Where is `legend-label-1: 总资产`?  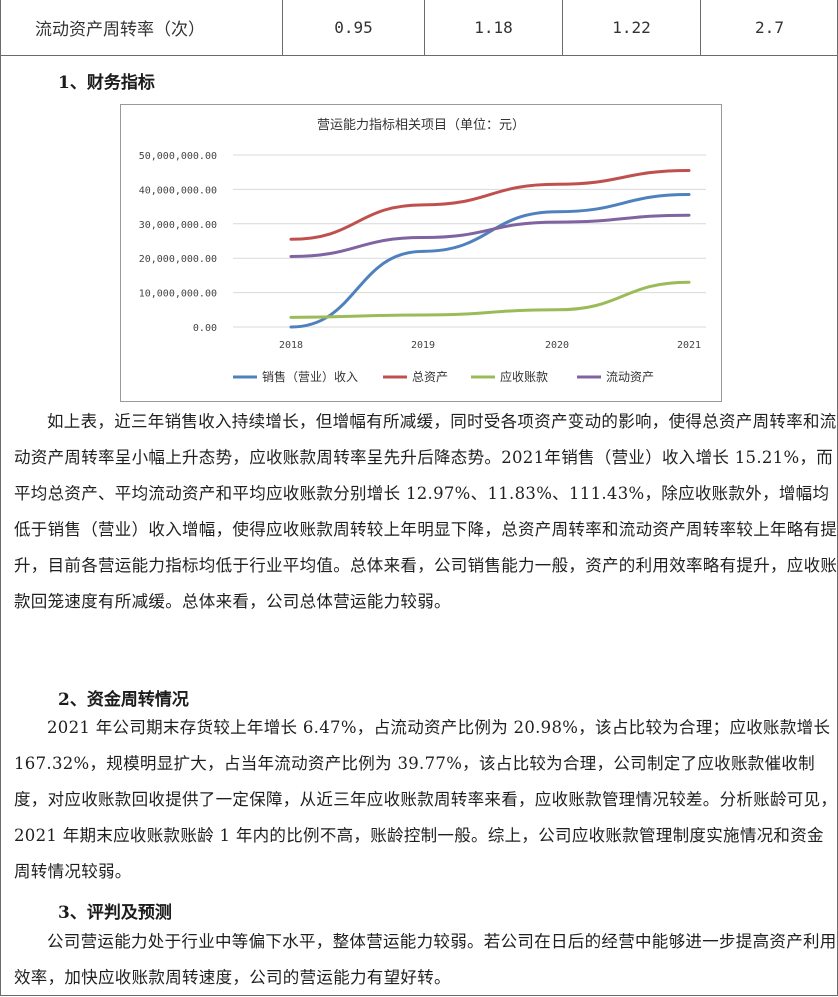 legend-label-1: 总资产 is located at coordinates (430, 377).